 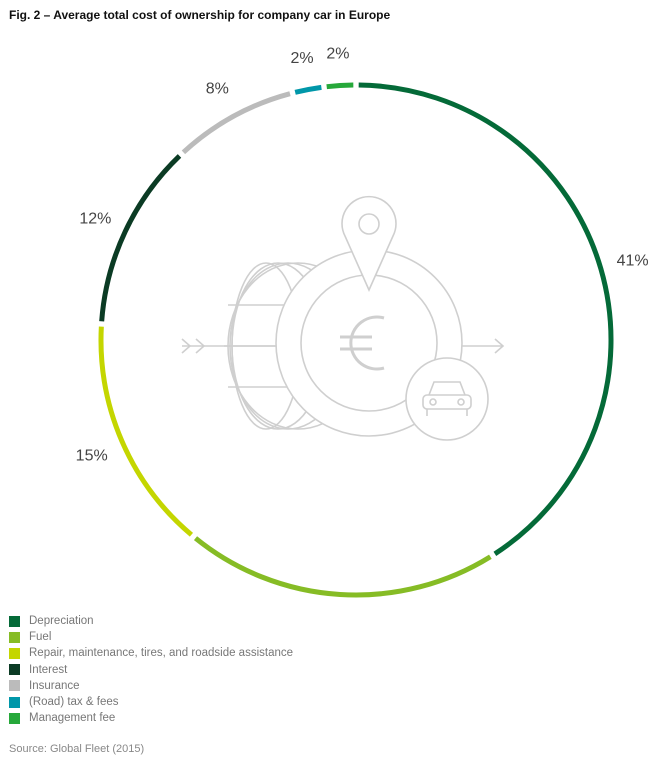 What do you see at coordinates (151, 637) in the screenshot?
I see `legend-item-fuel: Fuel` at bounding box center [151, 637].